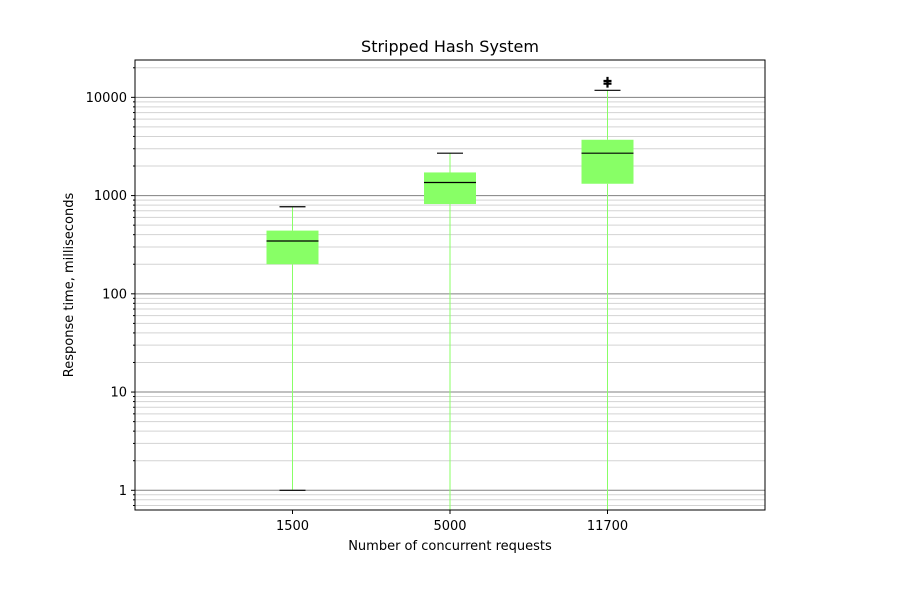 Image resolution: width=900 pixels, height=600 pixels. I want to click on y-axis-label: Response time, milliseconds, so click(69, 285).